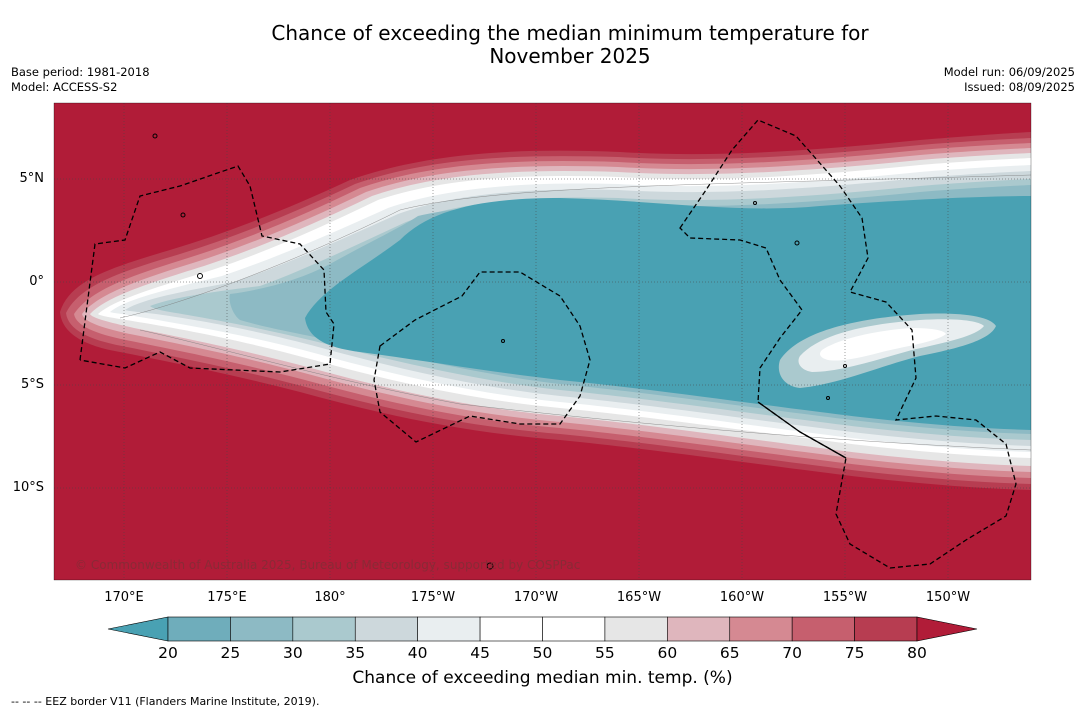  I want to click on lat-label-0: 0°, so click(36, 281).